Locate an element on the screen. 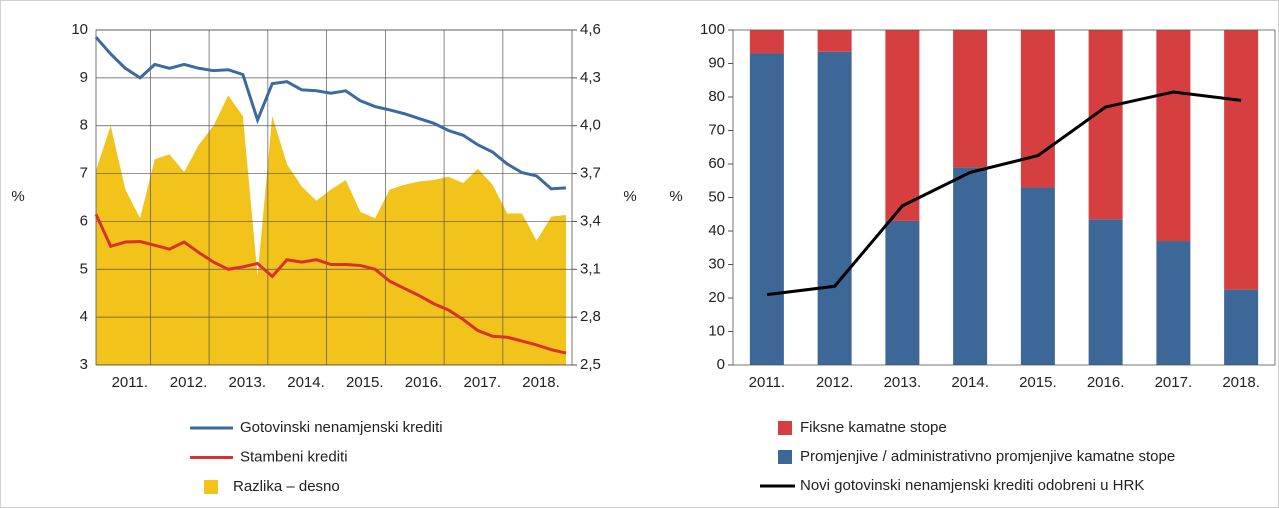 This screenshot has height=508, width=1279. y2-tick-label: 2,5 is located at coordinates (590, 364).